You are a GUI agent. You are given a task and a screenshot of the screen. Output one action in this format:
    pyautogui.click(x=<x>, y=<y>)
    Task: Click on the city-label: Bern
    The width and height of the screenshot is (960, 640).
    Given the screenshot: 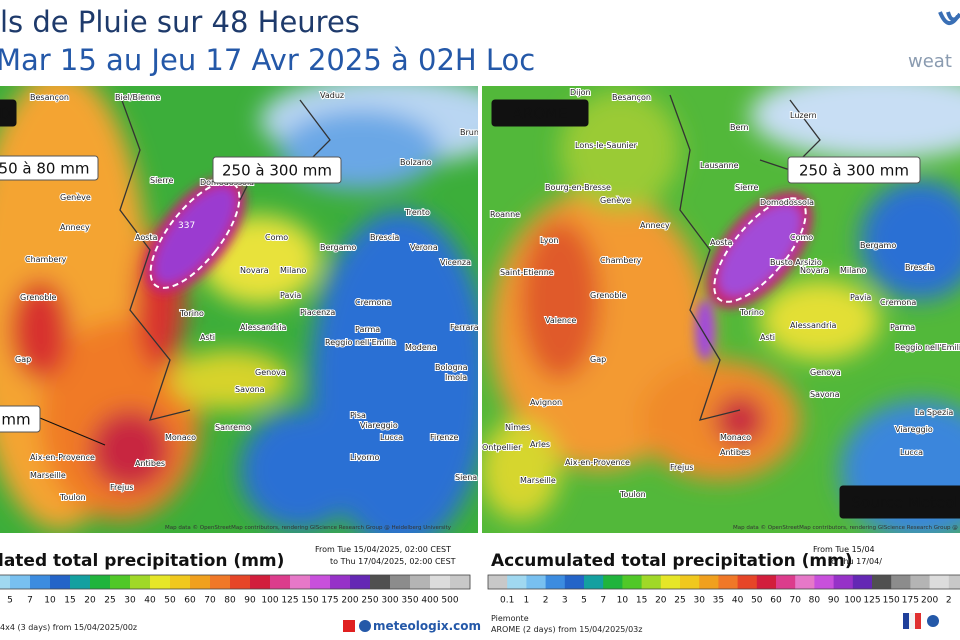 What is the action you would take?
    pyautogui.click(x=739, y=127)
    